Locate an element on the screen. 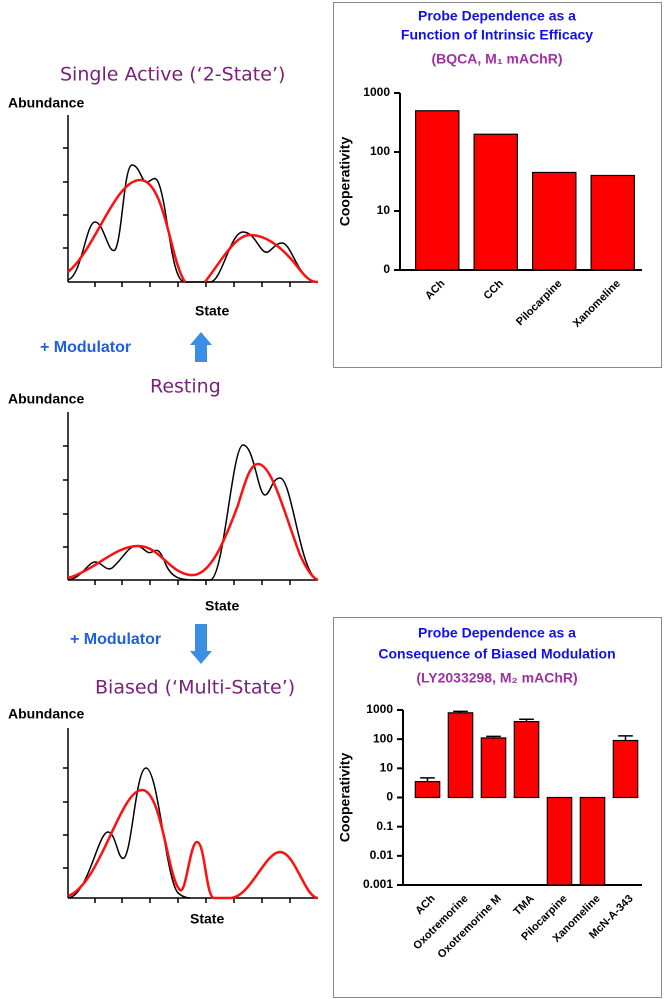 This screenshot has height=999, width=665. chart-subtitle: (LY2033298, M₂ mAChR) is located at coordinates (496, 678).